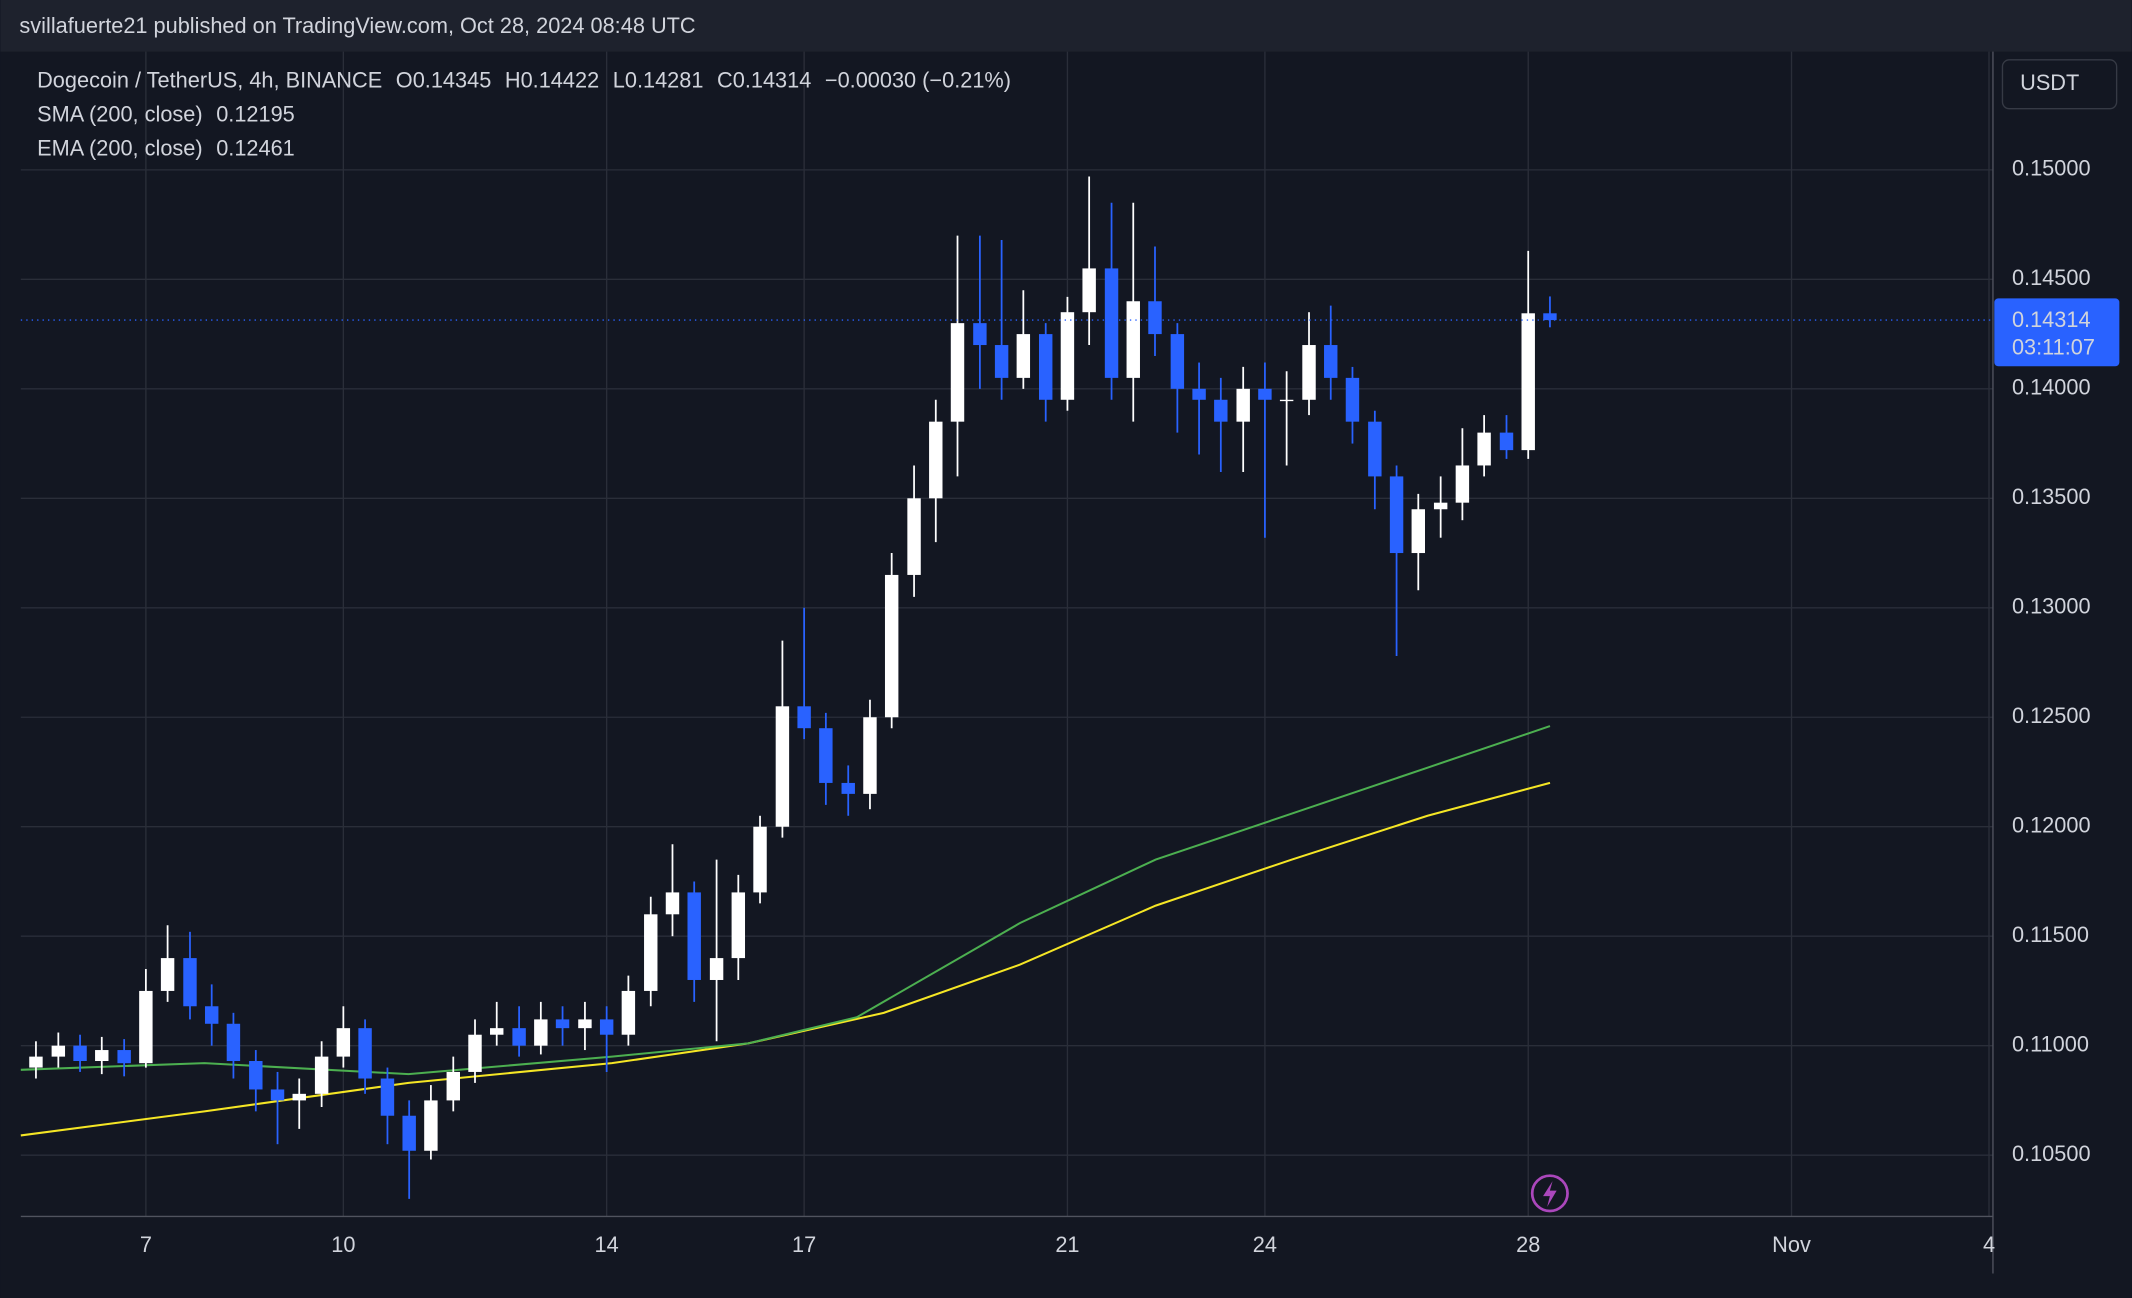  What do you see at coordinates (619, 79) in the screenshot?
I see `ohlc-label: L` at bounding box center [619, 79].